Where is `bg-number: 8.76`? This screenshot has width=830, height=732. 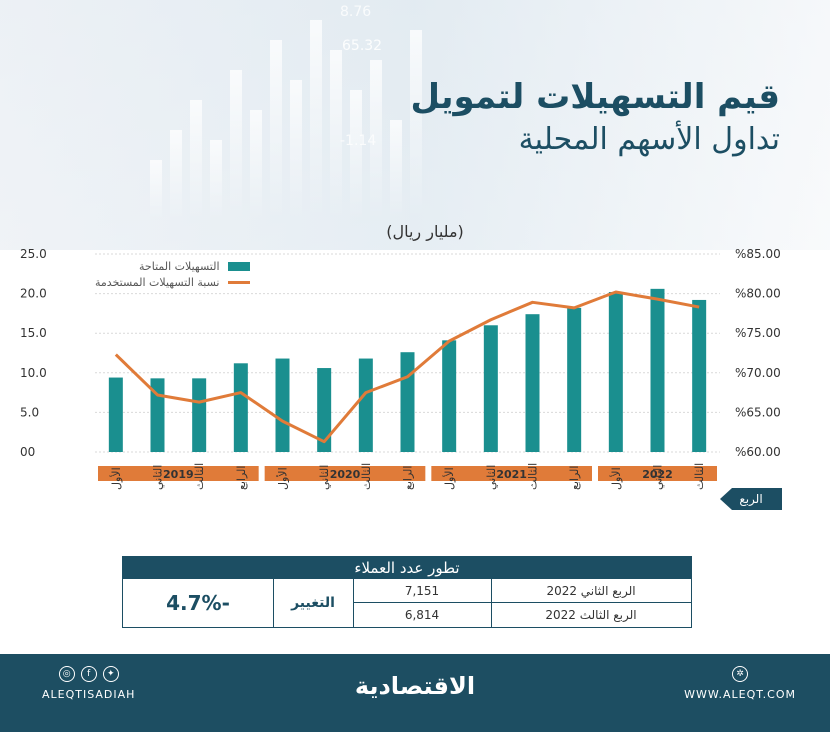 bg-number: 8.76 is located at coordinates (355, 12).